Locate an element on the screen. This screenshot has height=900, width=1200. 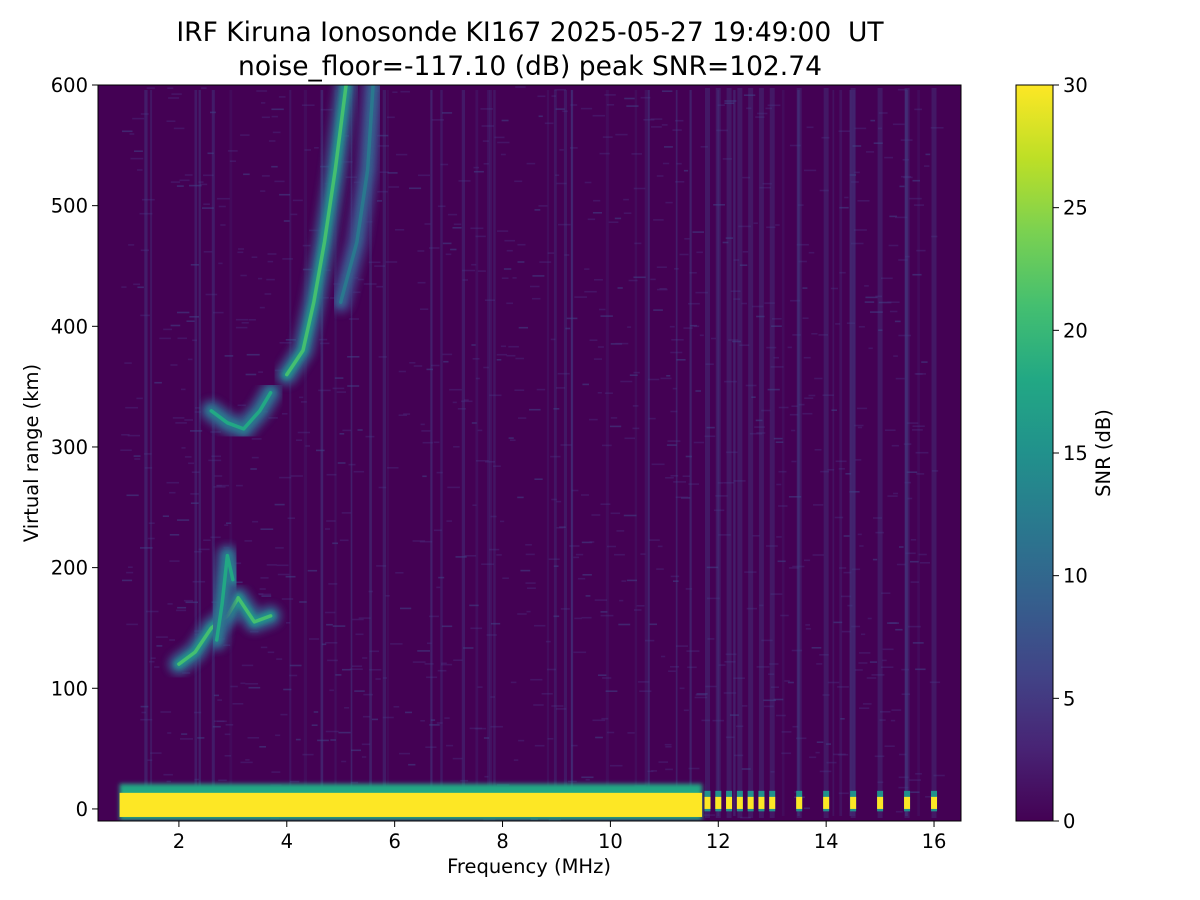
x-tick-label-12: 12 is located at coordinates (718, 841).